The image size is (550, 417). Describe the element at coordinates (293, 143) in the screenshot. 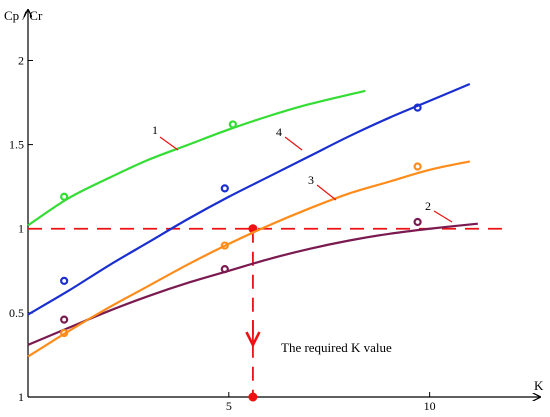

I see `series-4-leader` at that location.